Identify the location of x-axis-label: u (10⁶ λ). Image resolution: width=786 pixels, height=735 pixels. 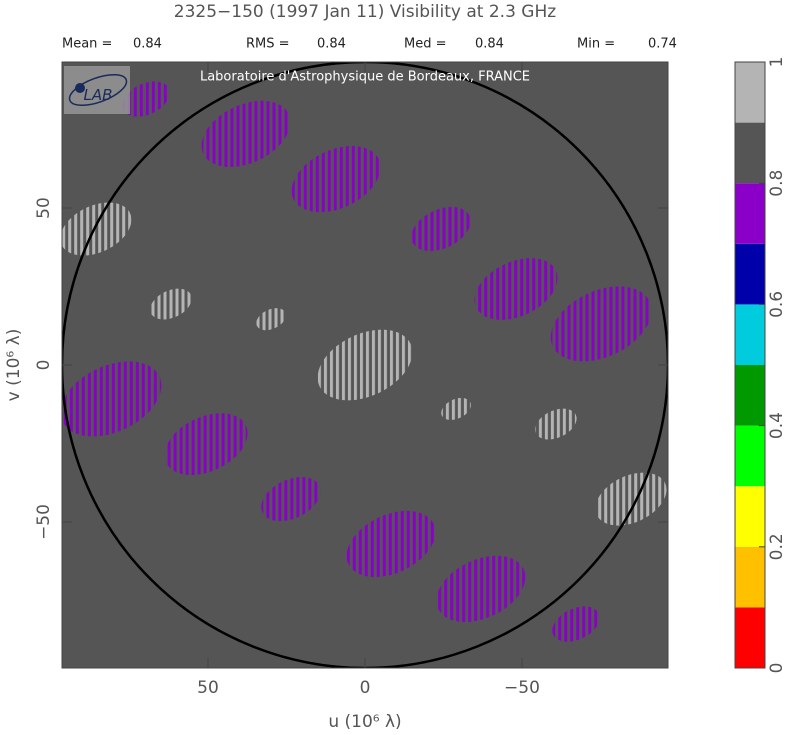
(364, 722).